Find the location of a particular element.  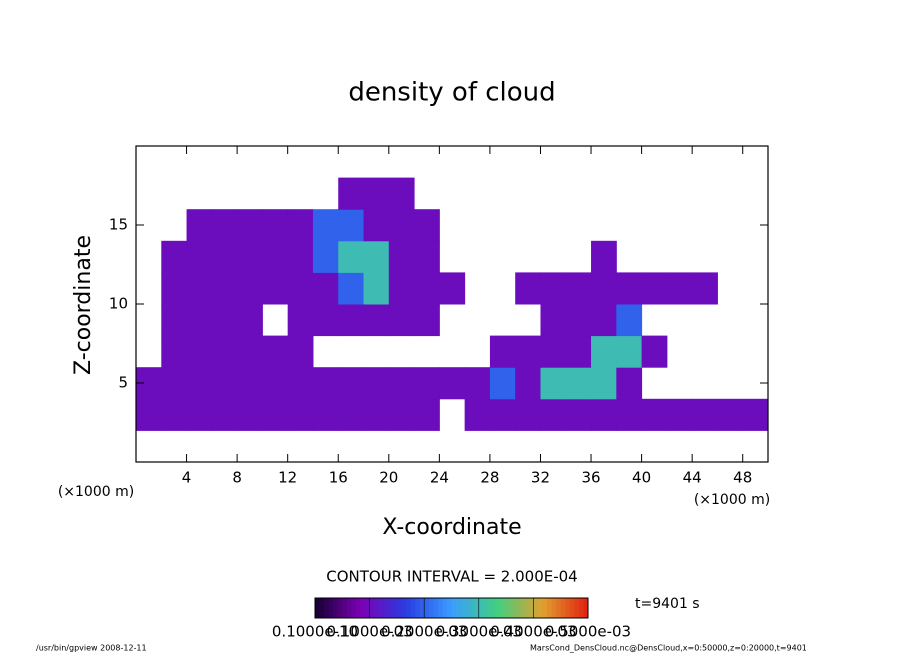

y-tick-label: 10 is located at coordinates (118, 304).